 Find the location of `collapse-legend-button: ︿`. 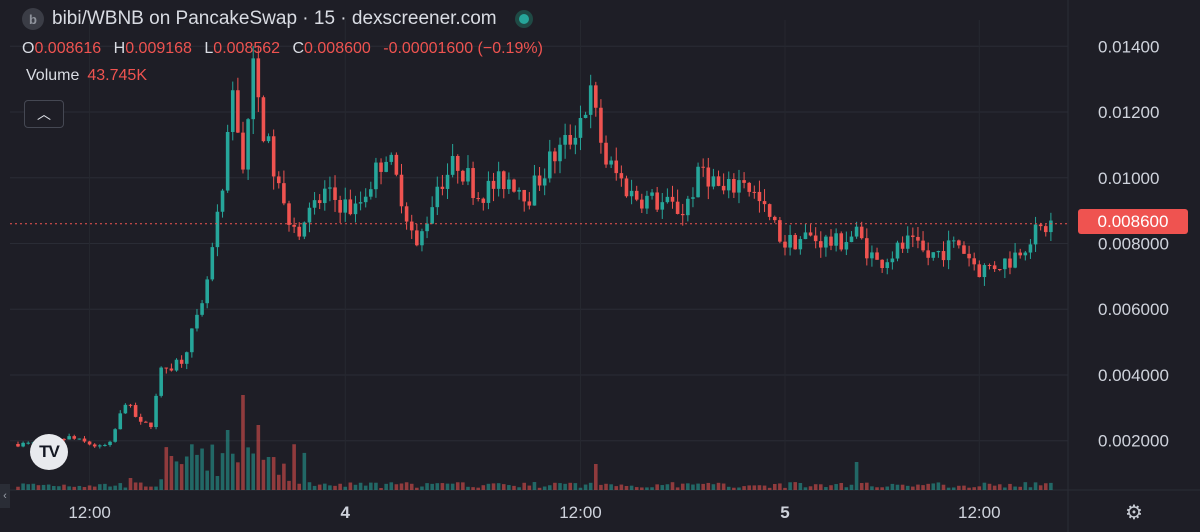

collapse-legend-button: ︿ is located at coordinates (44, 114).